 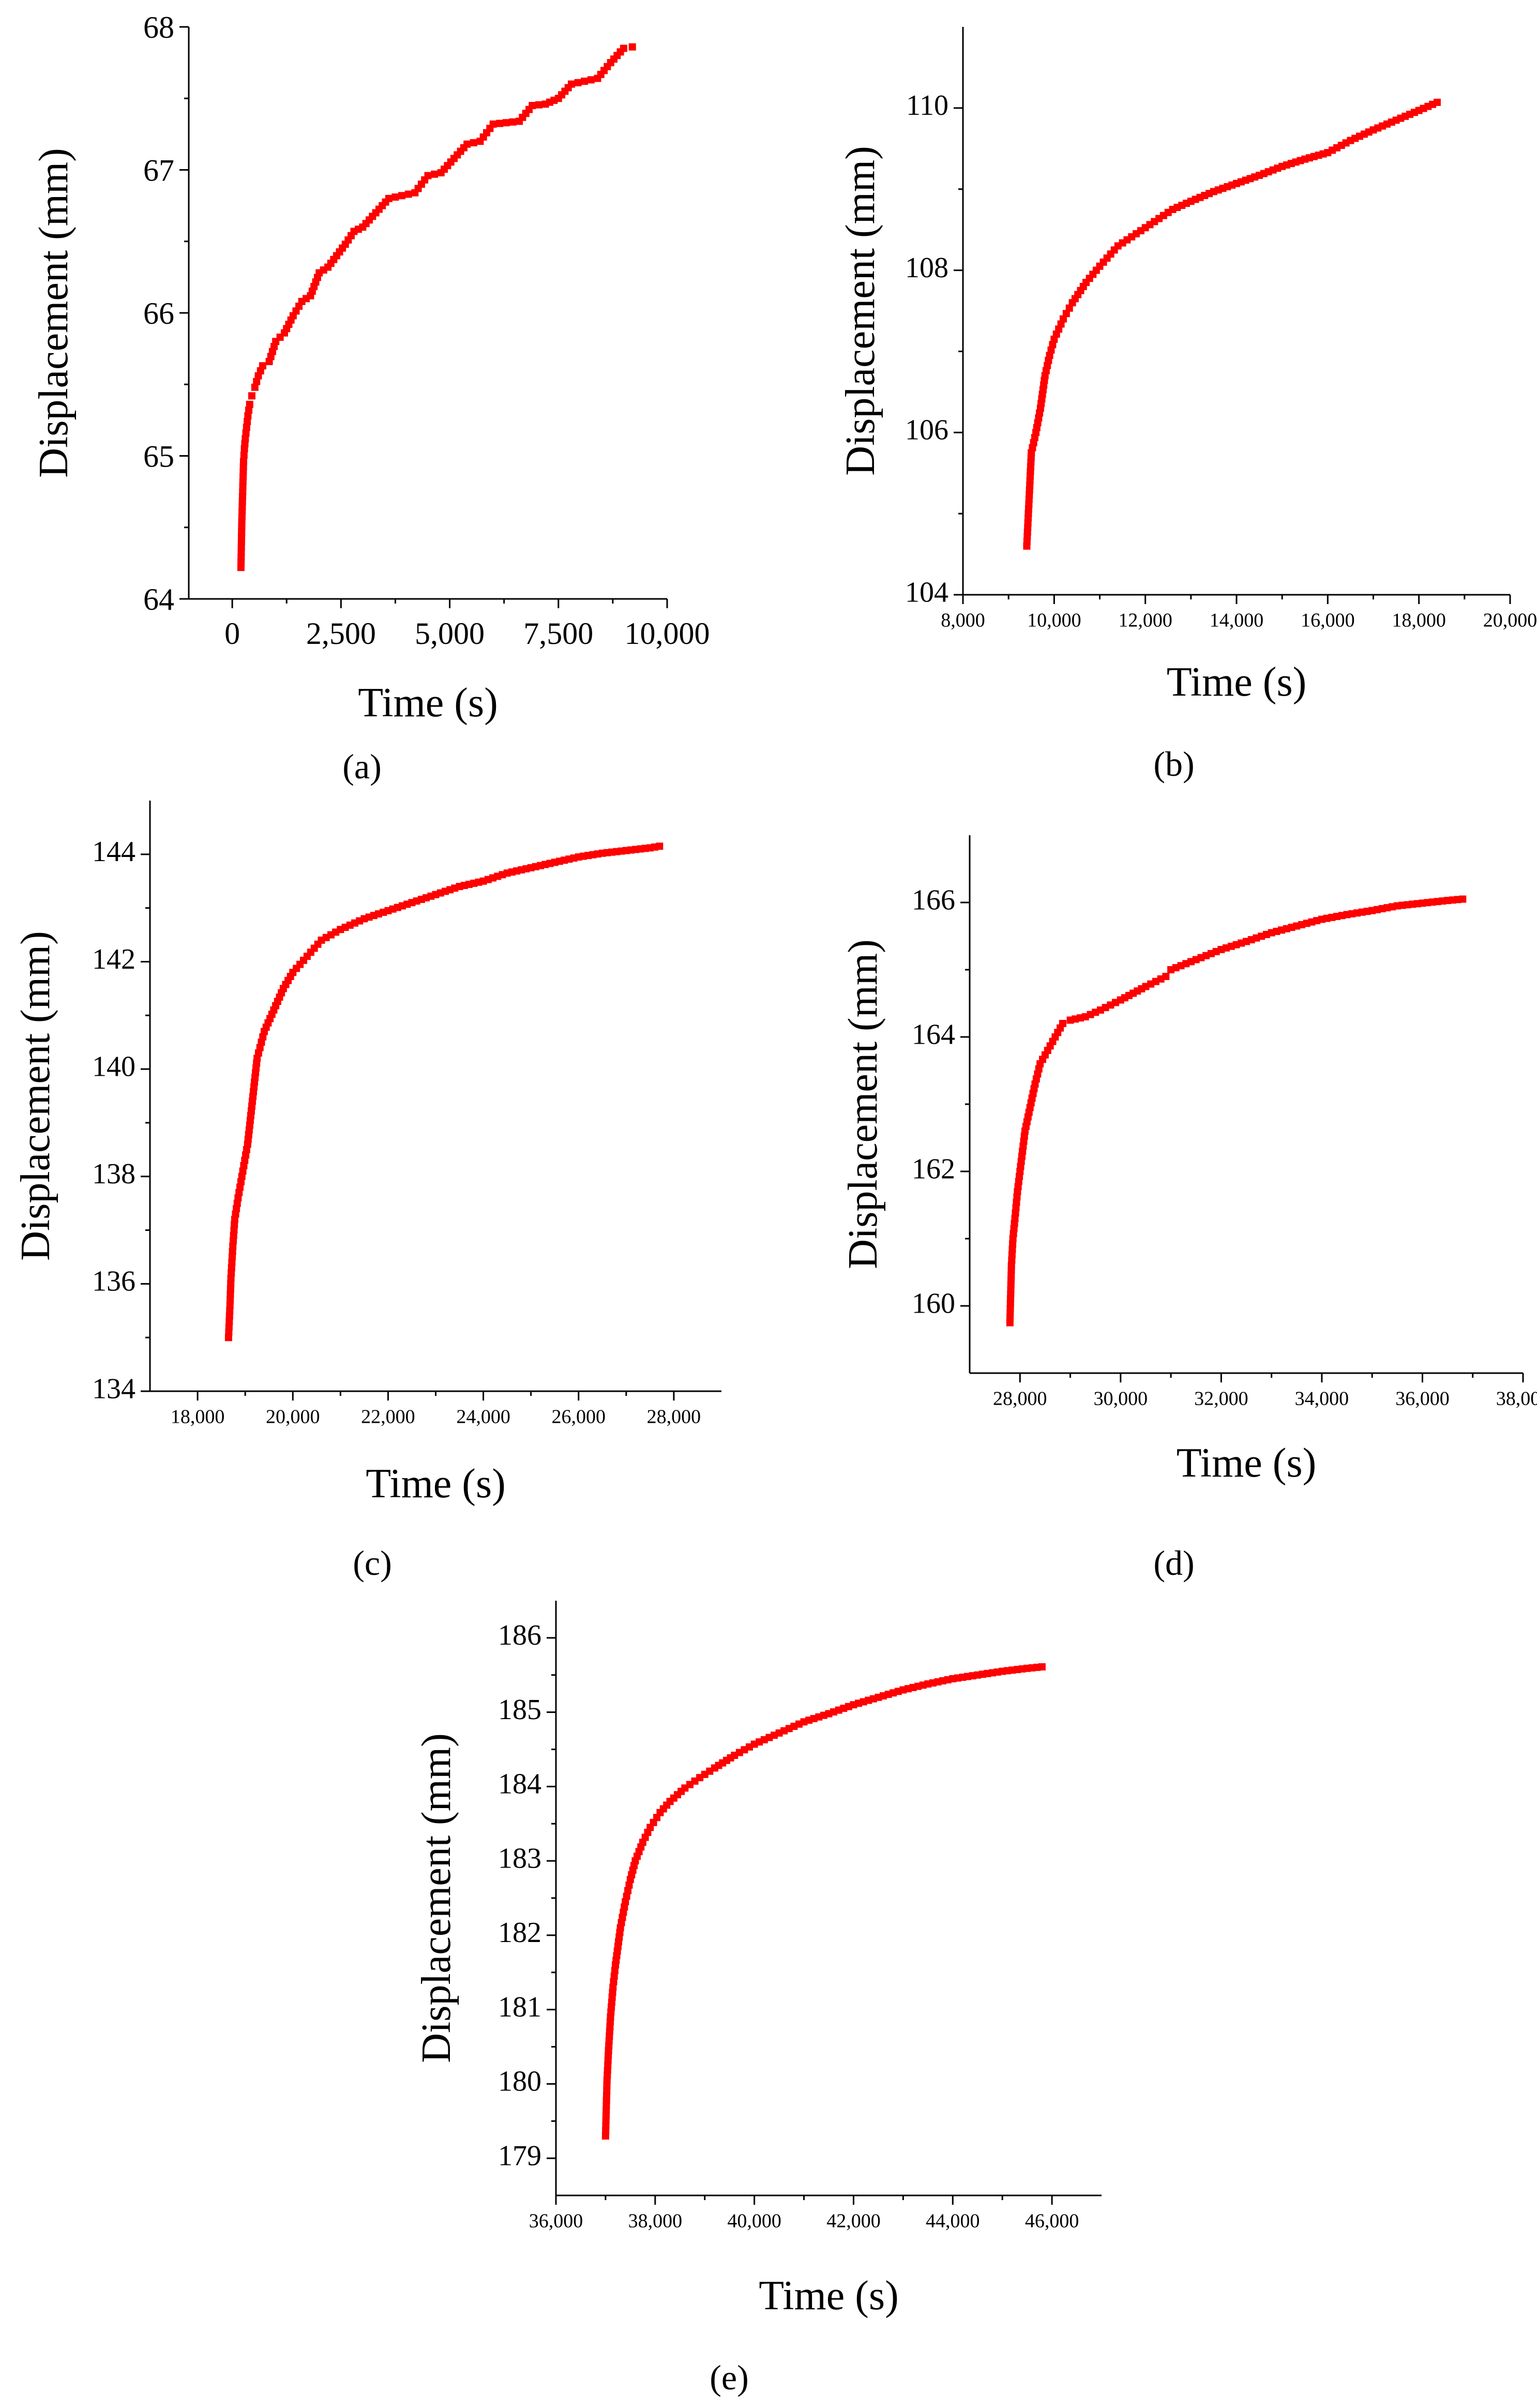 I want to click on y-tick-label: 181, so click(x=519, y=2007).